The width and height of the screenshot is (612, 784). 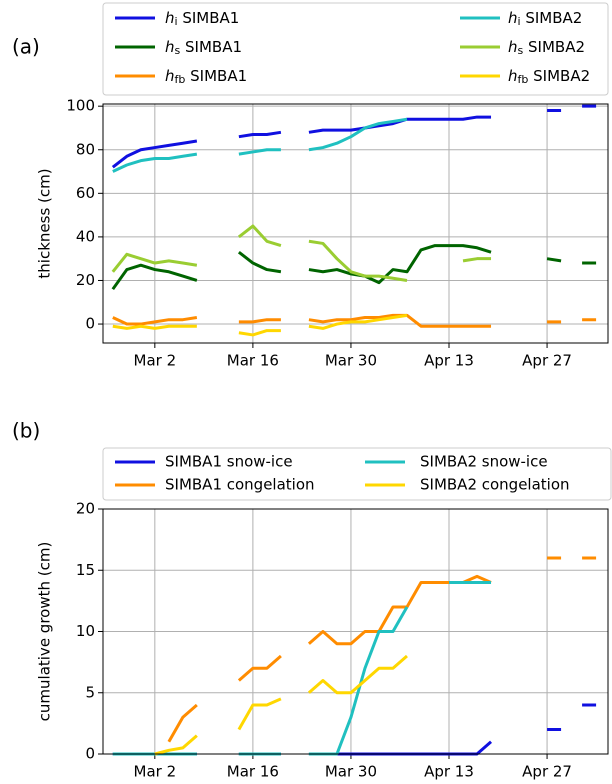 I want to click on legend-label: SIMBA2 snow-ice, so click(x=484, y=462).